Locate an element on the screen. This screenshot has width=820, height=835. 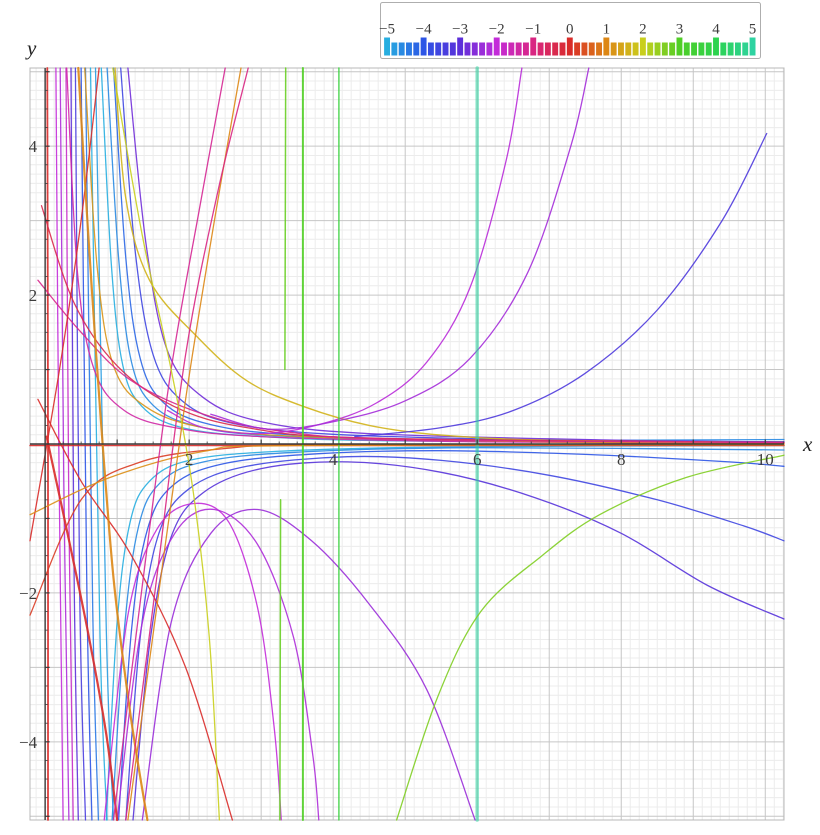
legend-tick-label: −4 is located at coordinates (424, 30).